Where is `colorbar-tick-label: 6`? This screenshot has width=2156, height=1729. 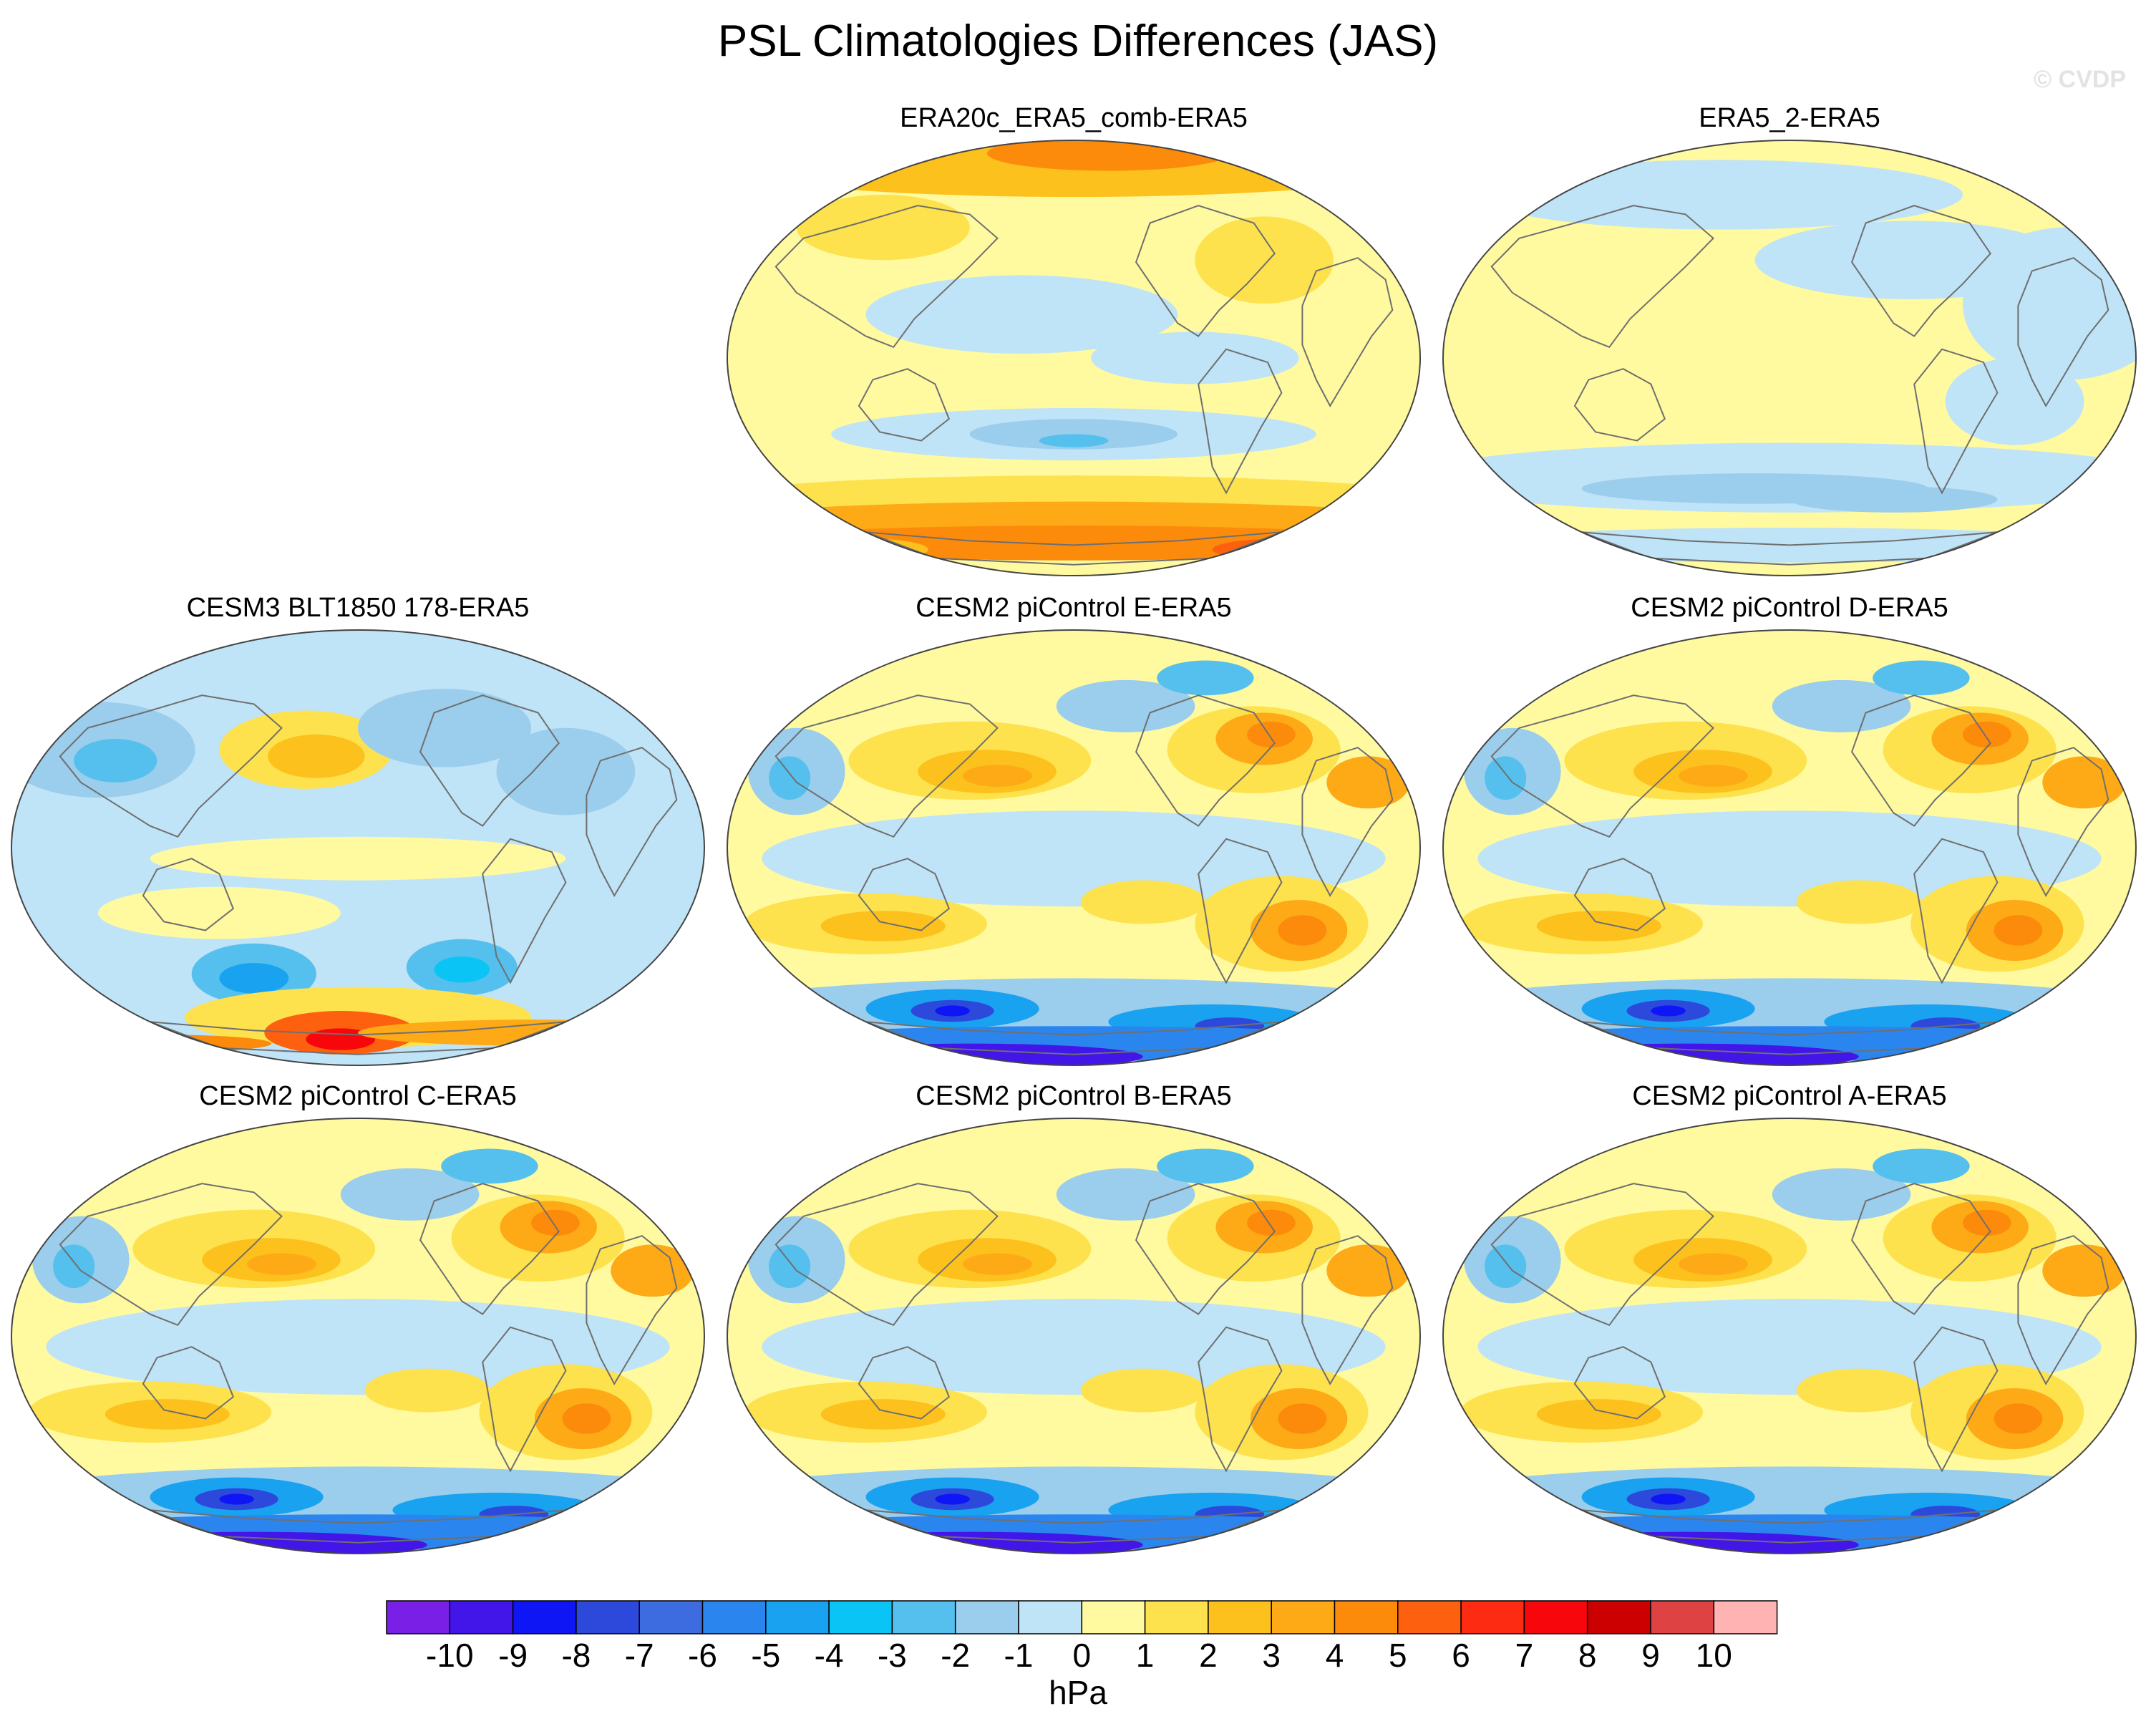 colorbar-tick-label: 6 is located at coordinates (1461, 1656).